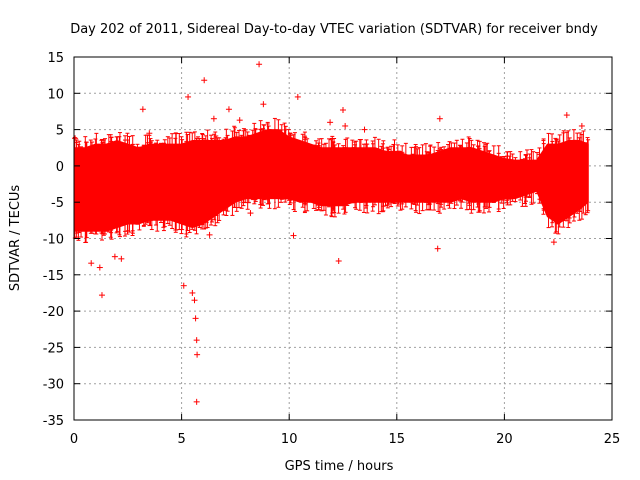 This screenshot has width=640, height=480. I want to click on x-tick-labels: 0 5 10 15 20 25, so click(345, 439).